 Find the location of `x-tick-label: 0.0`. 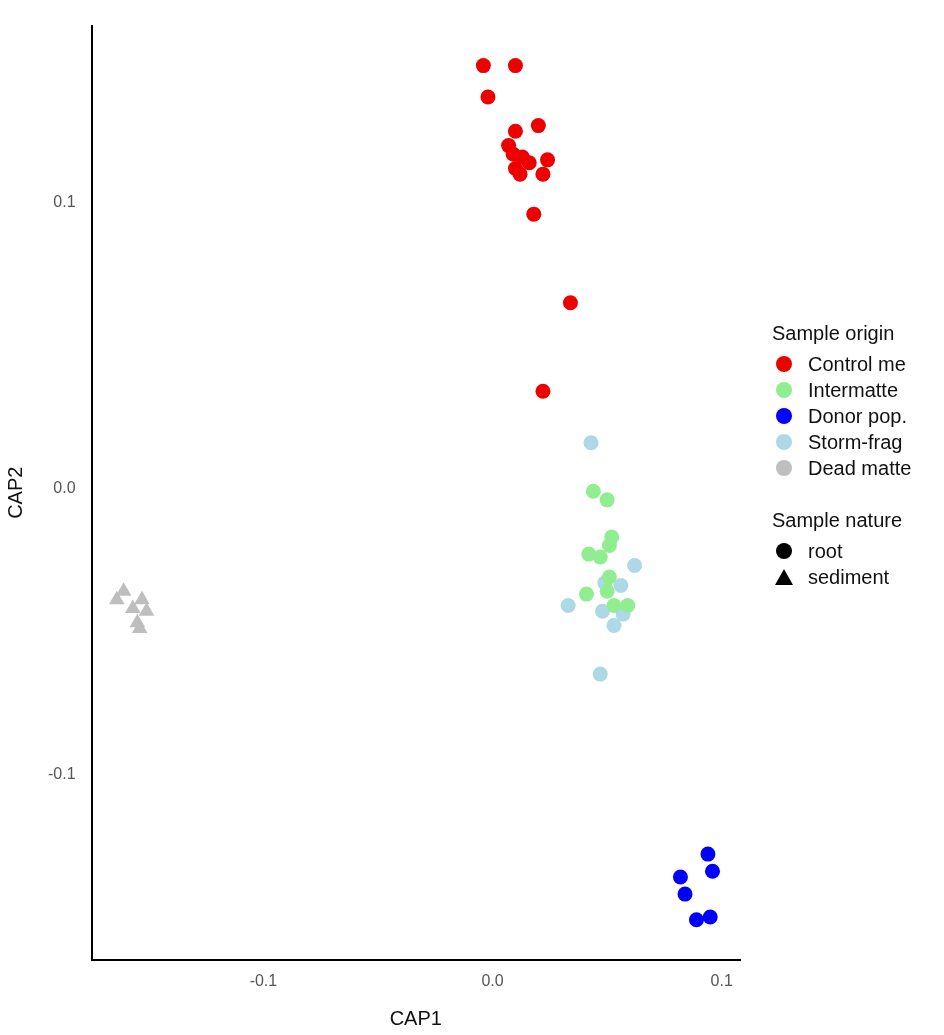

x-tick-label: 0.0 is located at coordinates (492, 980).